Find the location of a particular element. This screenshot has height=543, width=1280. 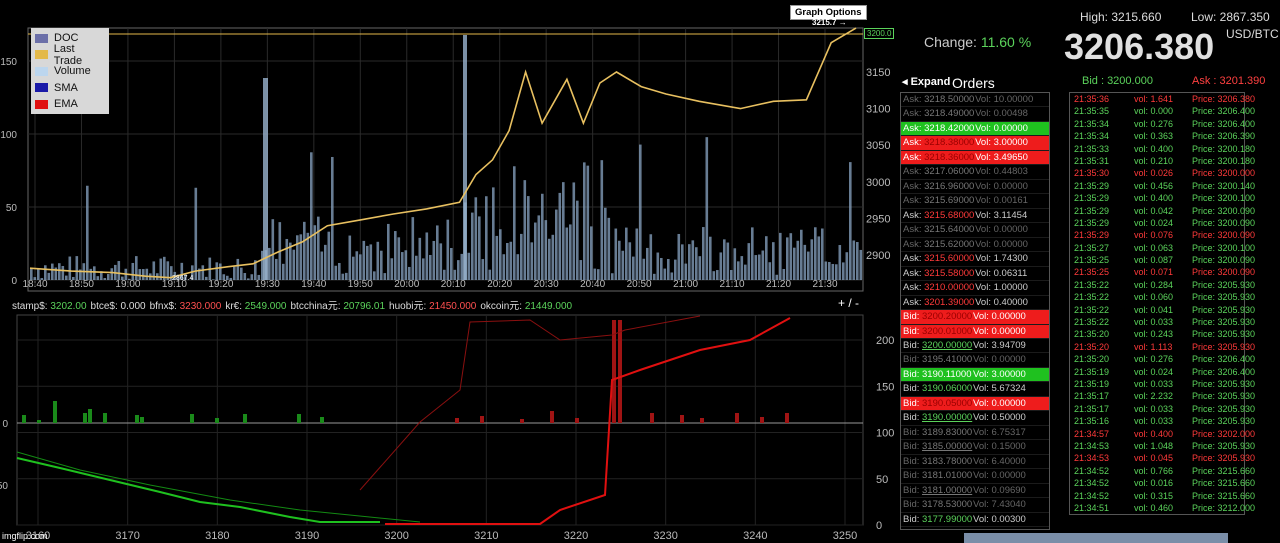

legend-item: Volume is located at coordinates (70, 71).